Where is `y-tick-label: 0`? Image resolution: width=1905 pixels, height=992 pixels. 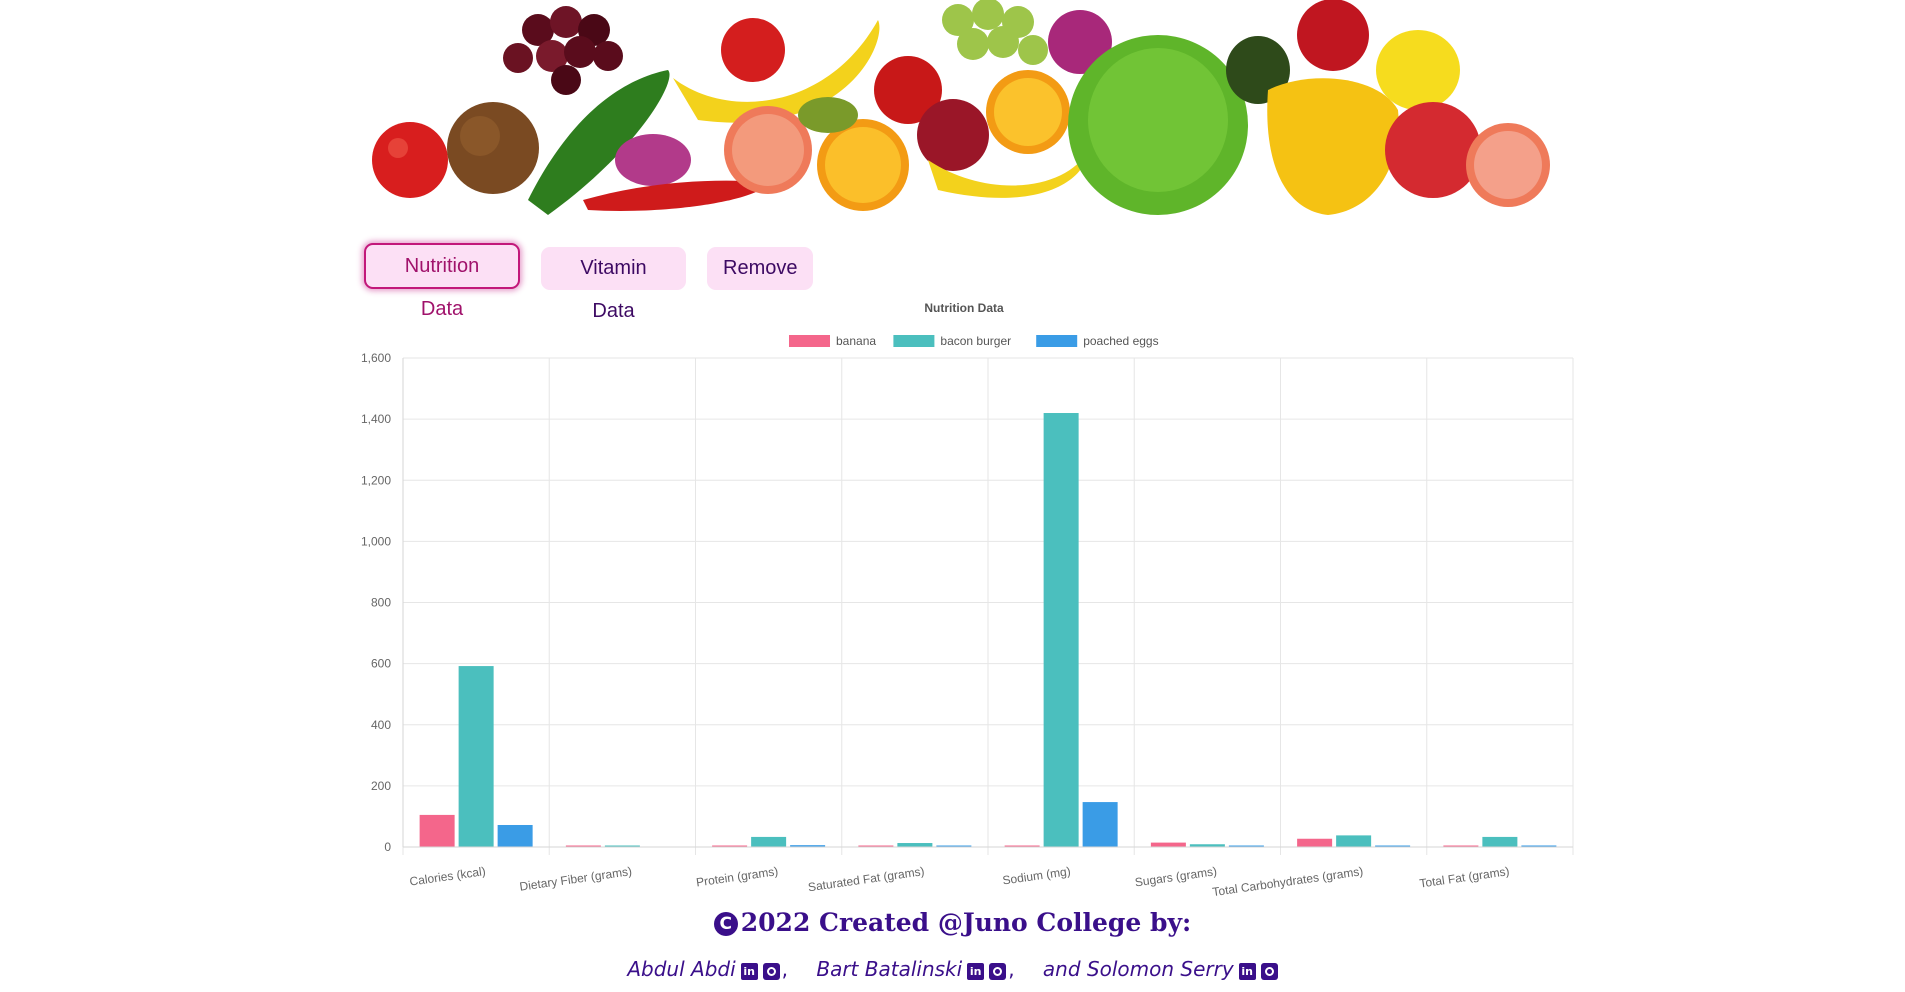 y-tick-label: 0 is located at coordinates (387, 847).